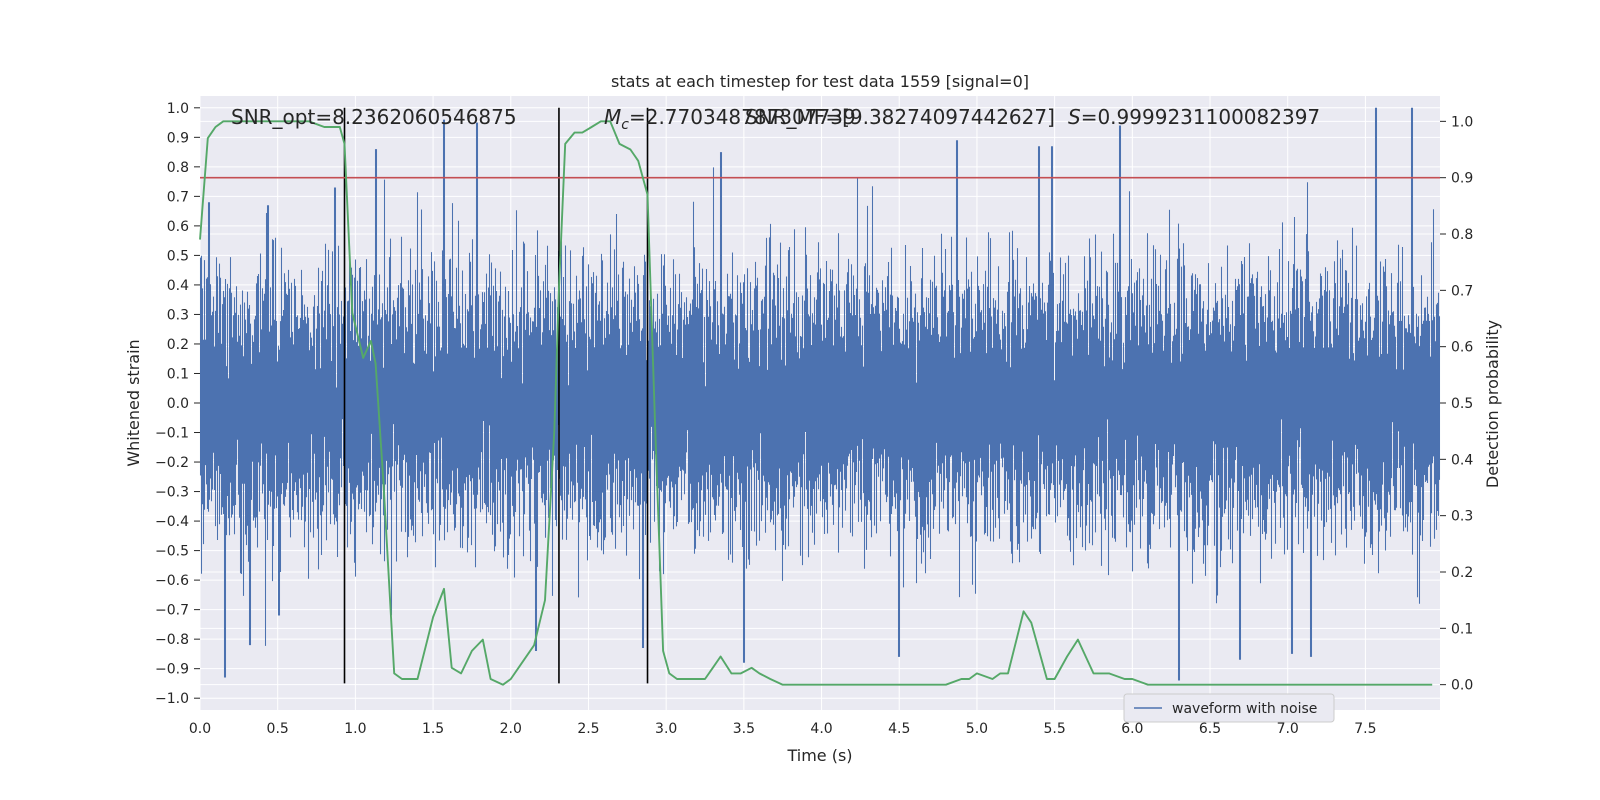 The height and width of the screenshot is (800, 1600). I want to click on y2-tick-label: 0.9, so click(1462, 179).